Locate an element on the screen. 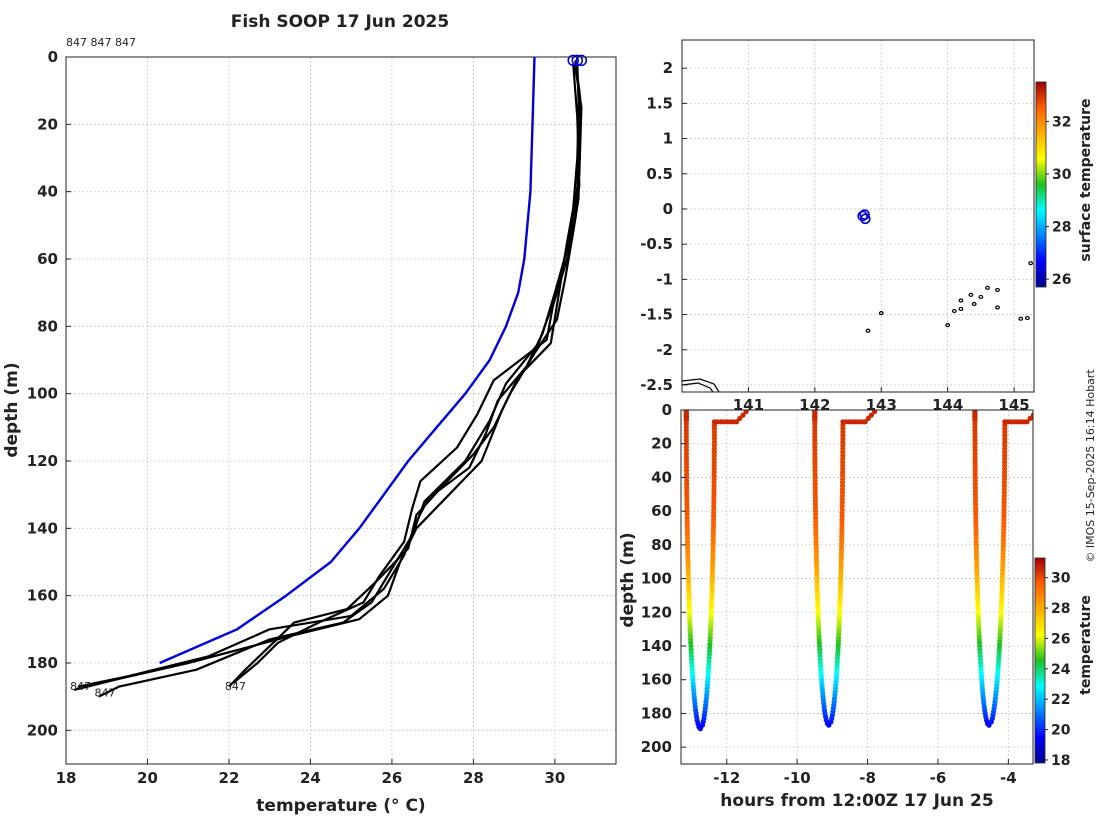 The image size is (1100, 820). profile-x-tick-label: 22 is located at coordinates (229, 778).